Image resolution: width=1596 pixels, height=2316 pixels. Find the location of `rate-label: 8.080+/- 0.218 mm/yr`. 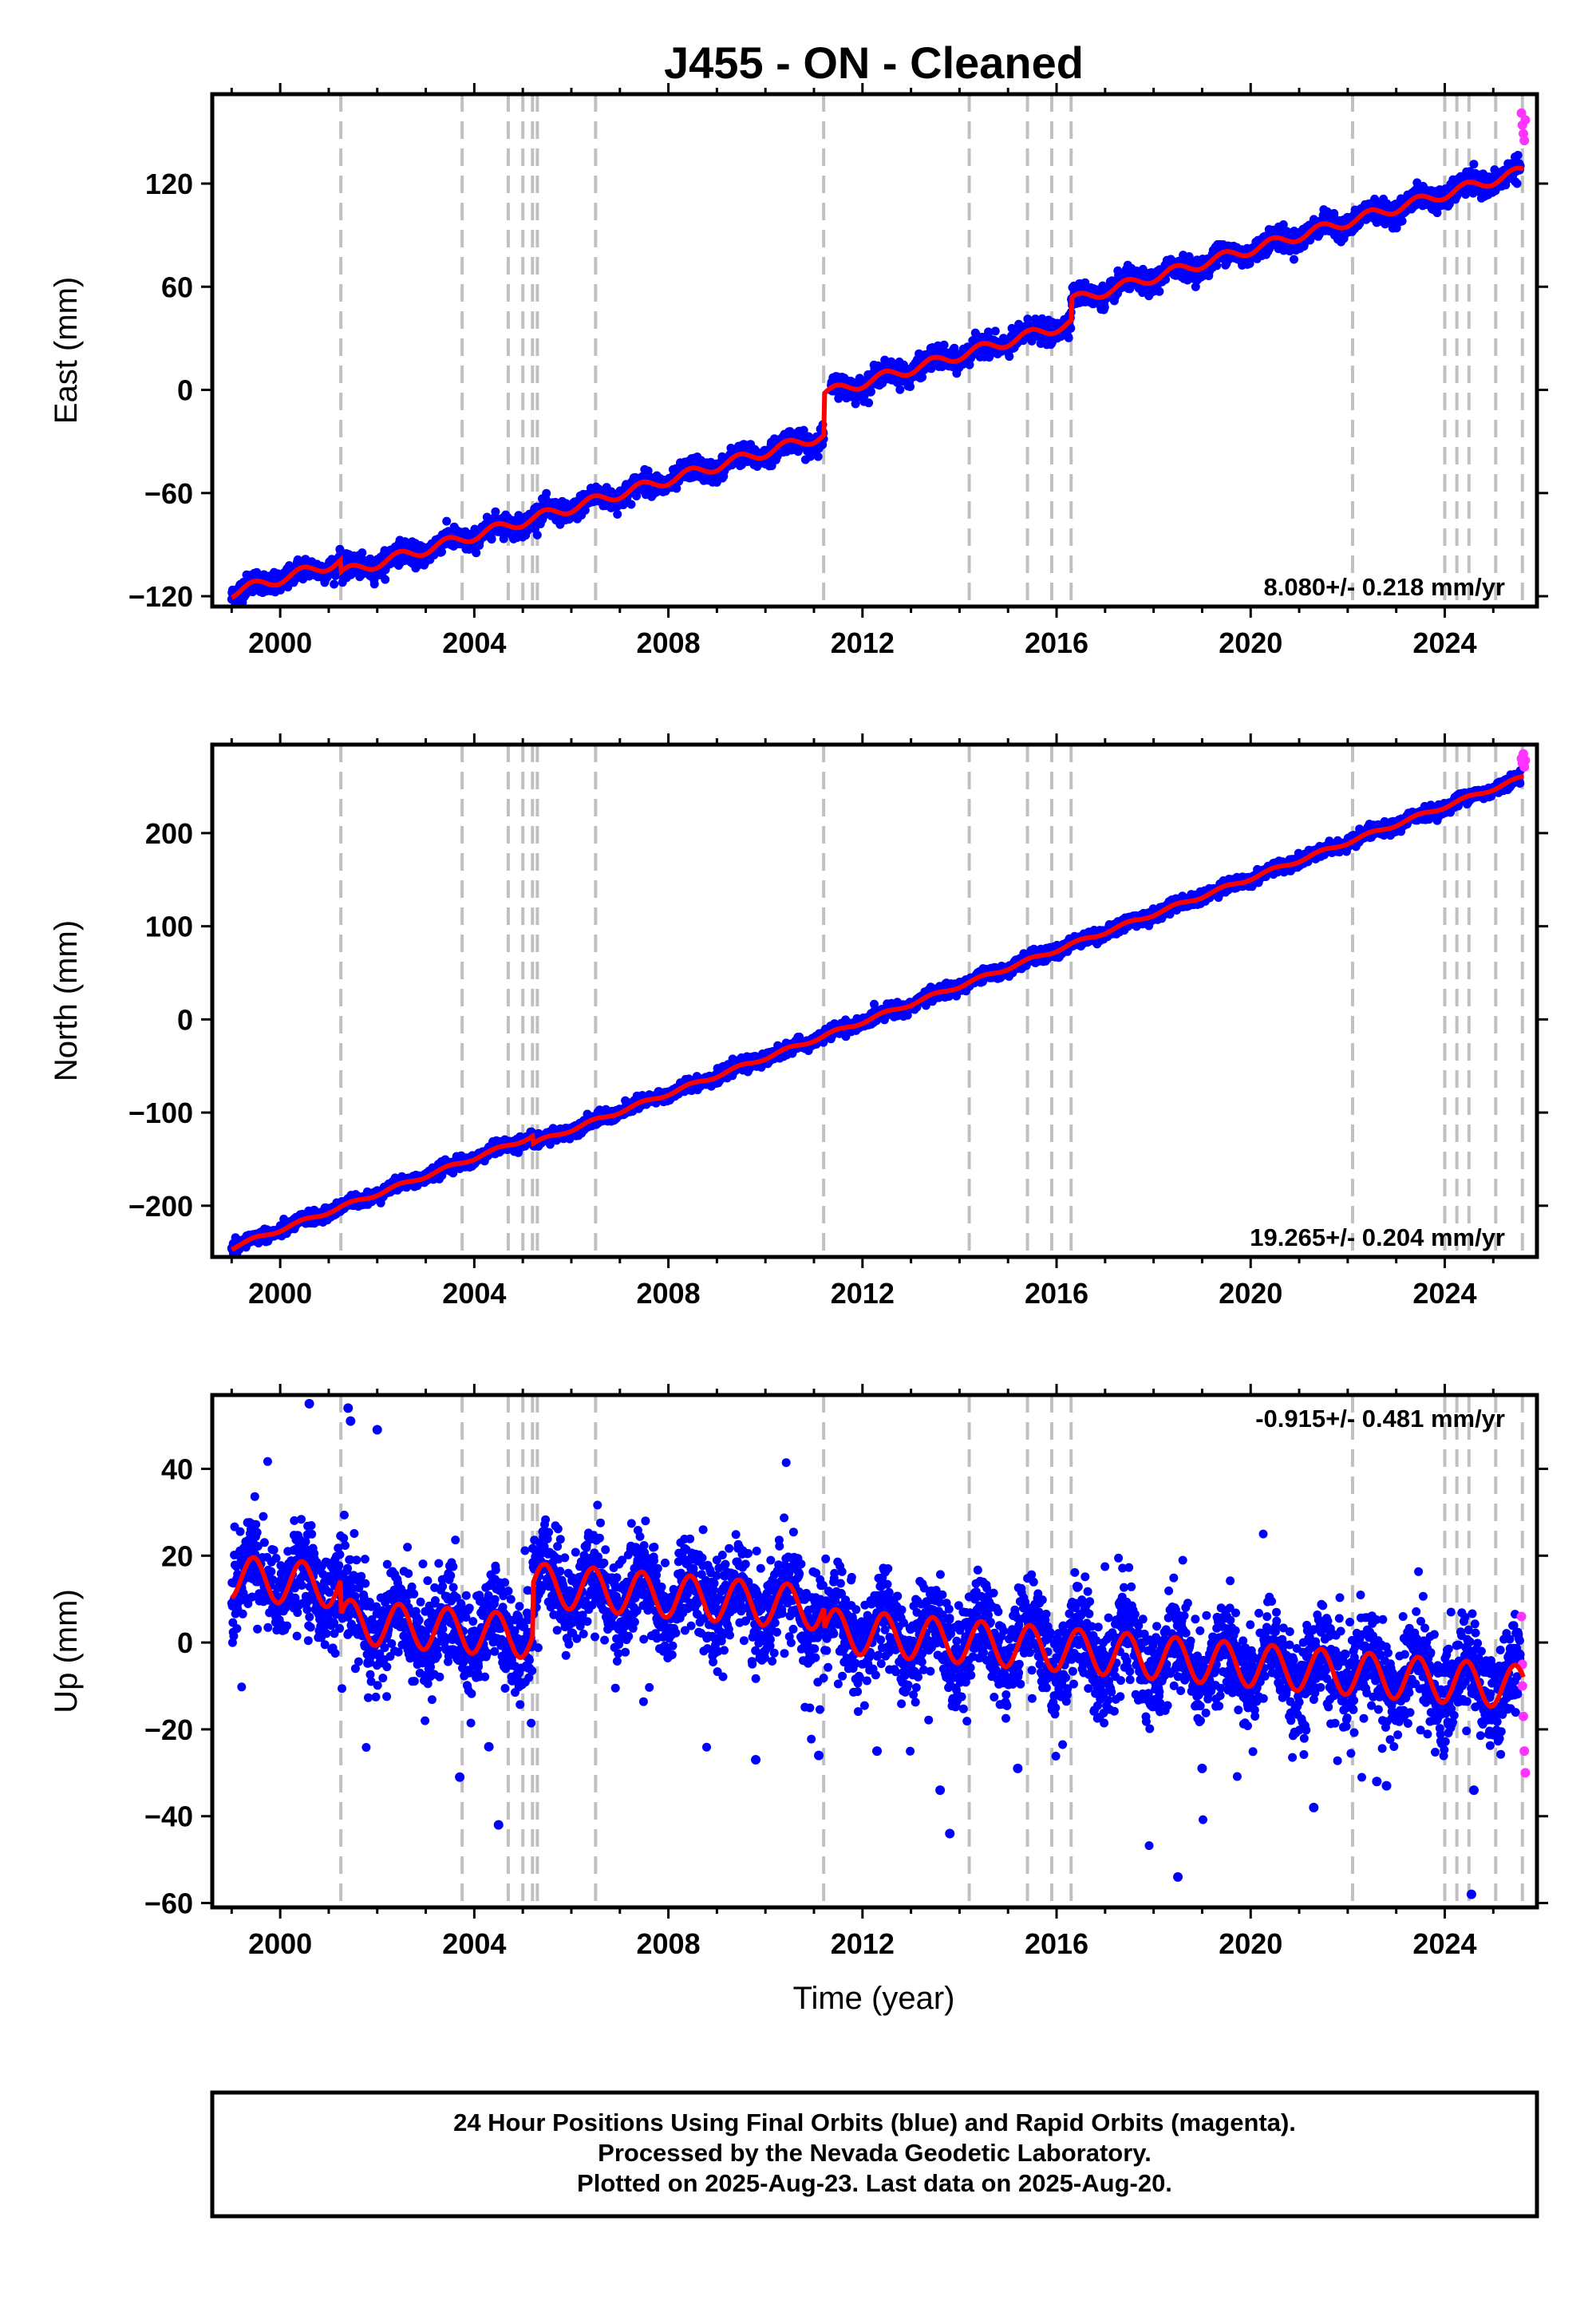

rate-label: 8.080+/- 0.218 mm/yr is located at coordinates (1384, 587).